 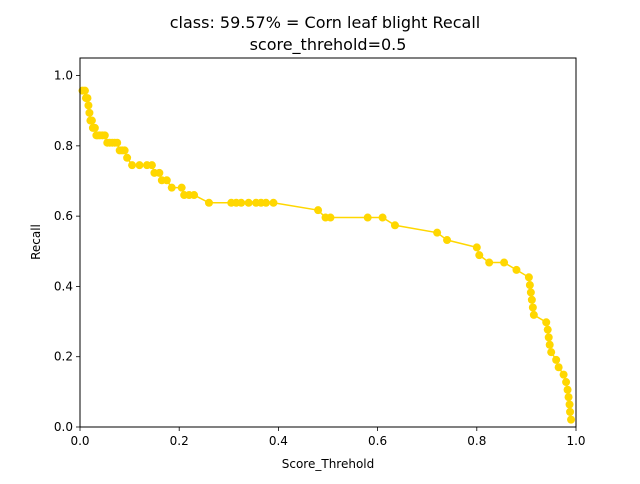 I want to click on x-tick-label: 0.0, so click(x=79, y=441).